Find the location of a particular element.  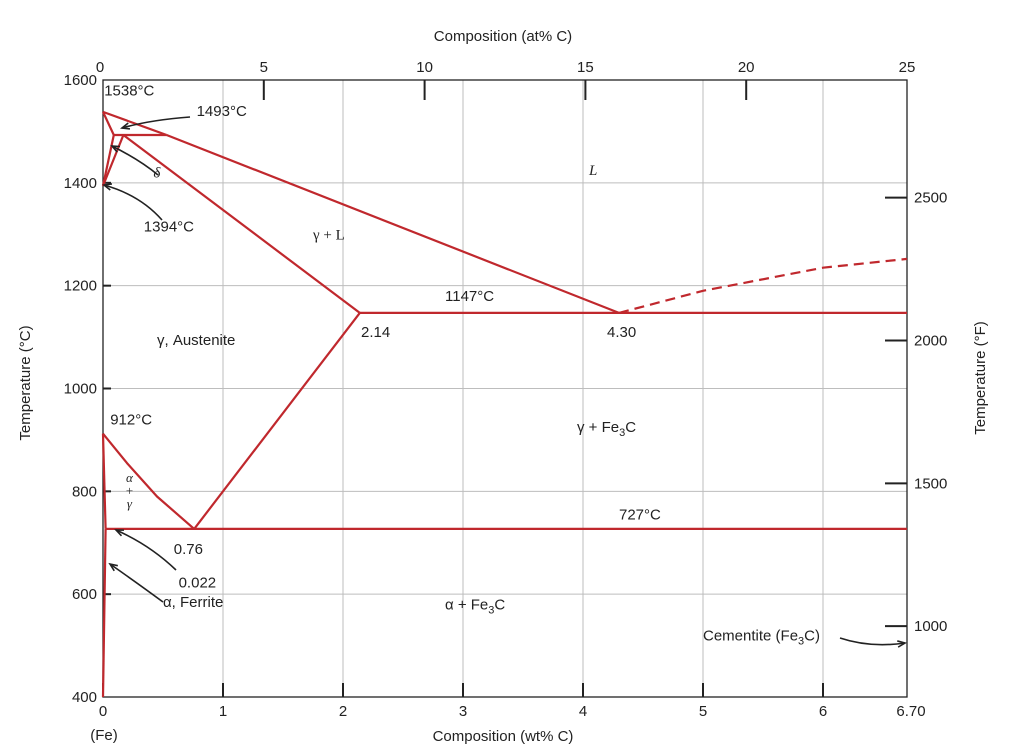

y-tick-label: 1600 is located at coordinates (80, 80).